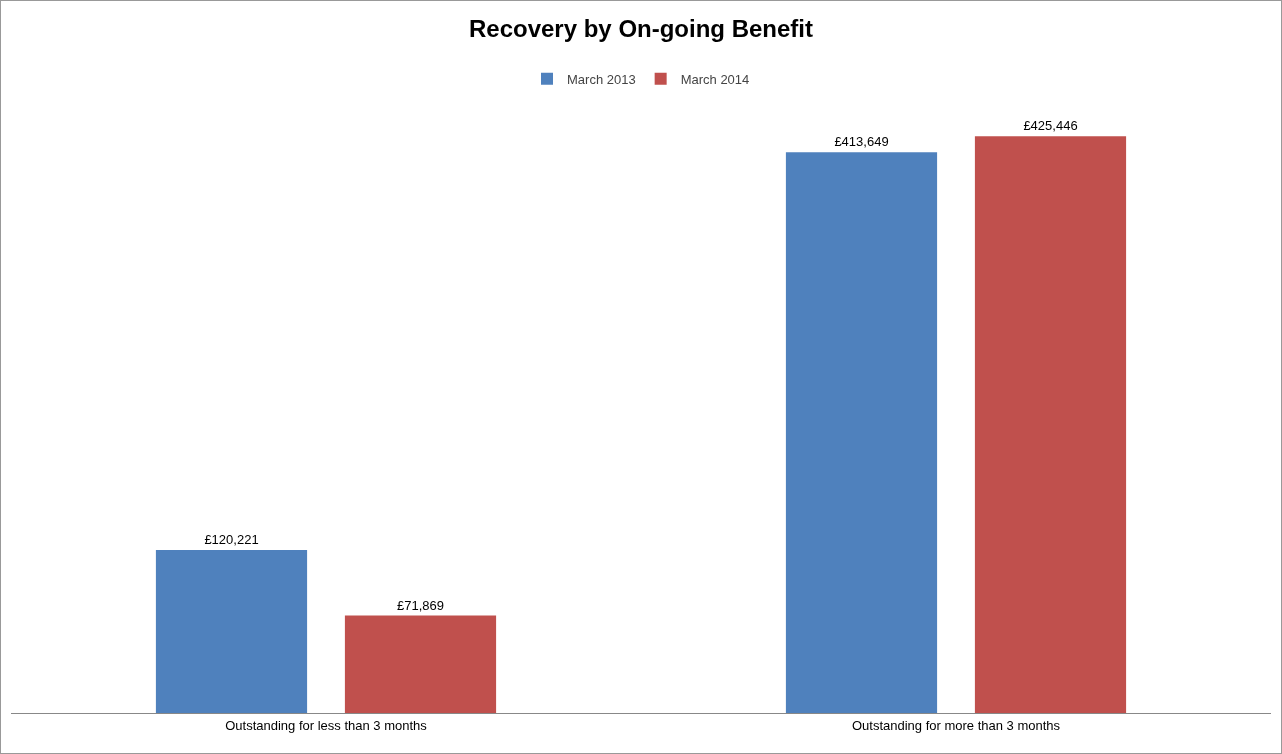 This screenshot has height=754, width=1282. I want to click on legend-label: March 2013, so click(601, 79).